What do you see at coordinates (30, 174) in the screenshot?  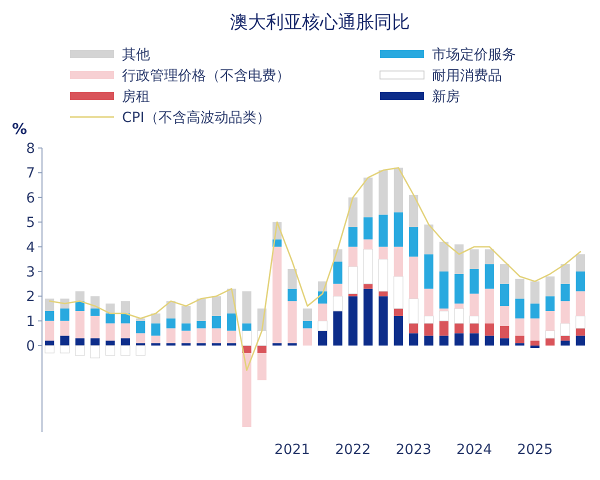 I see `y-tick-label: 7` at bounding box center [30, 174].